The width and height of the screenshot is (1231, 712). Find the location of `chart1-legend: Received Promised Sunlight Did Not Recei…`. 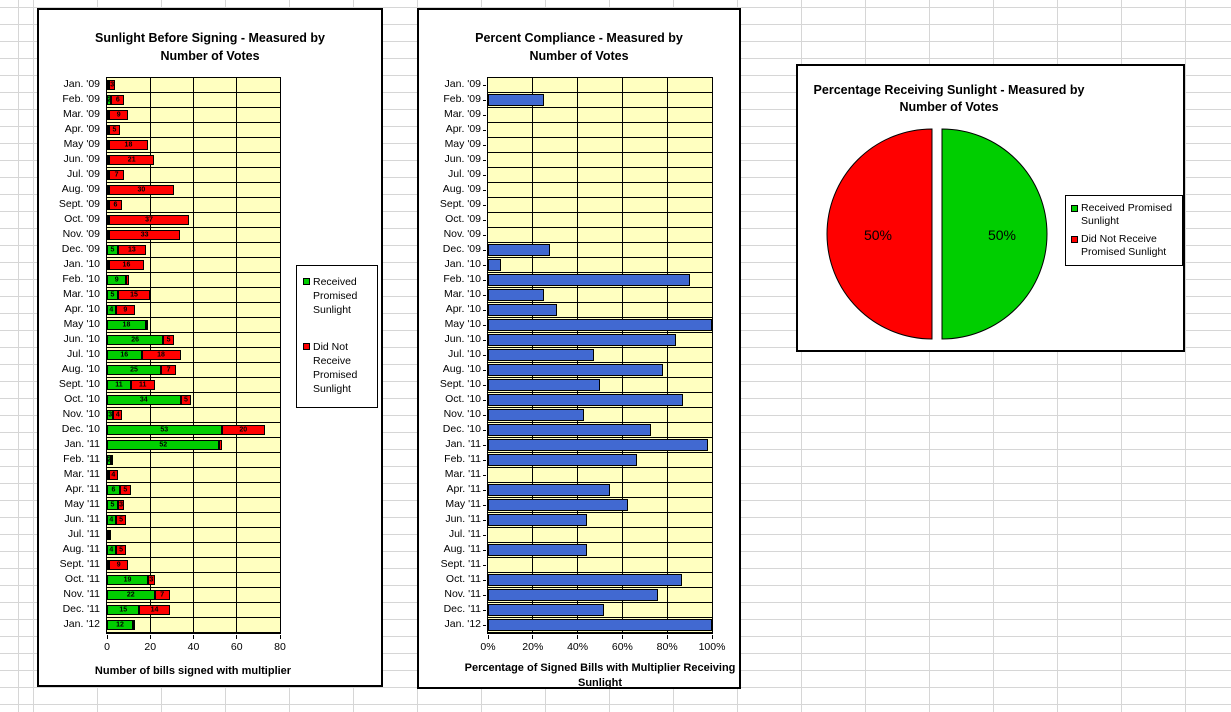

chart1-legend: Received Promised Sunlight Did Not Recei… is located at coordinates (337, 336).